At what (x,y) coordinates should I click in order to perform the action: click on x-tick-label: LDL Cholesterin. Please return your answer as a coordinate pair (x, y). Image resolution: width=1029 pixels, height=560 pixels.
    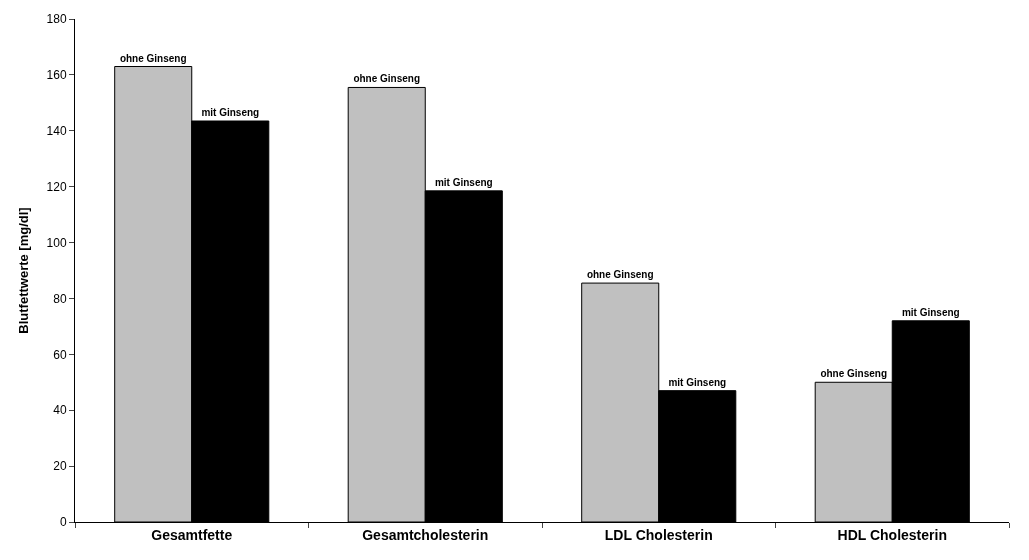
    Looking at the image, I should click on (658, 534).